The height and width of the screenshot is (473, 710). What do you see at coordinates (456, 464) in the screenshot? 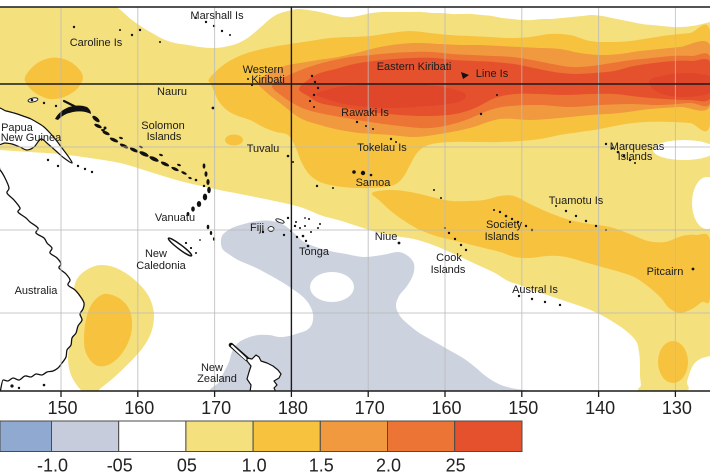
I see `svg-text: 25` at bounding box center [456, 464].